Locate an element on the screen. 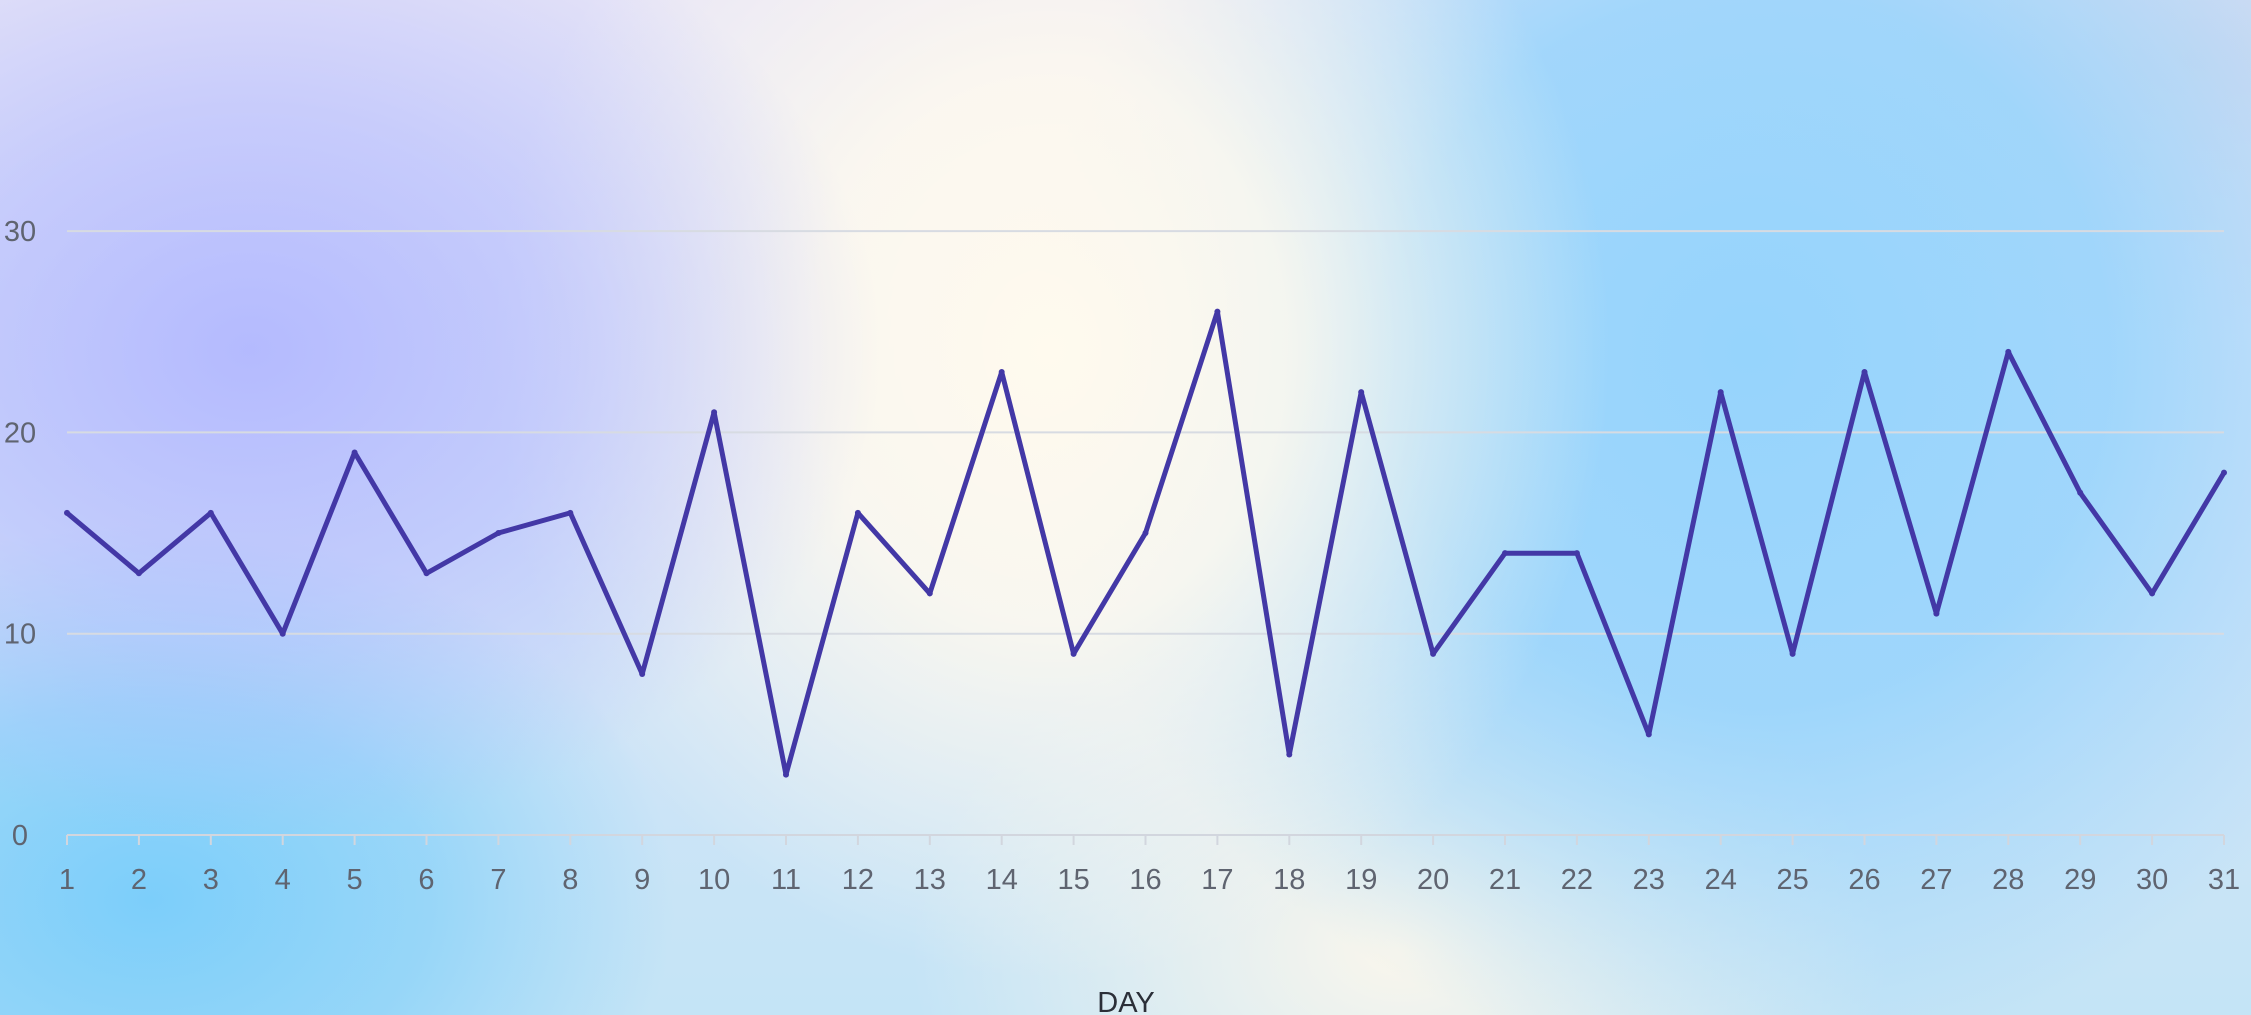 The height and width of the screenshot is (1015, 2251). x-tick-label: 14 is located at coordinates (1002, 880).